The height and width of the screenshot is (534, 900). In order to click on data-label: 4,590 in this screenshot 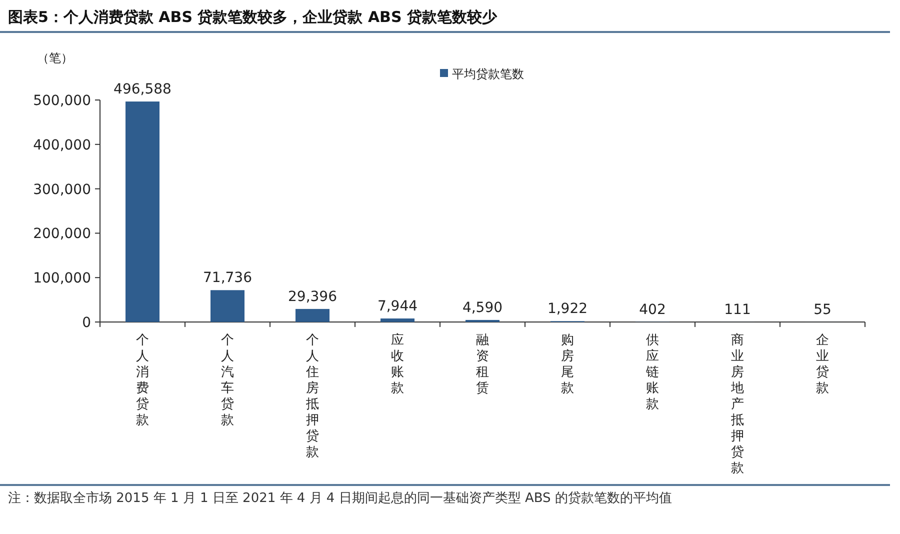, I will do `click(482, 308)`.